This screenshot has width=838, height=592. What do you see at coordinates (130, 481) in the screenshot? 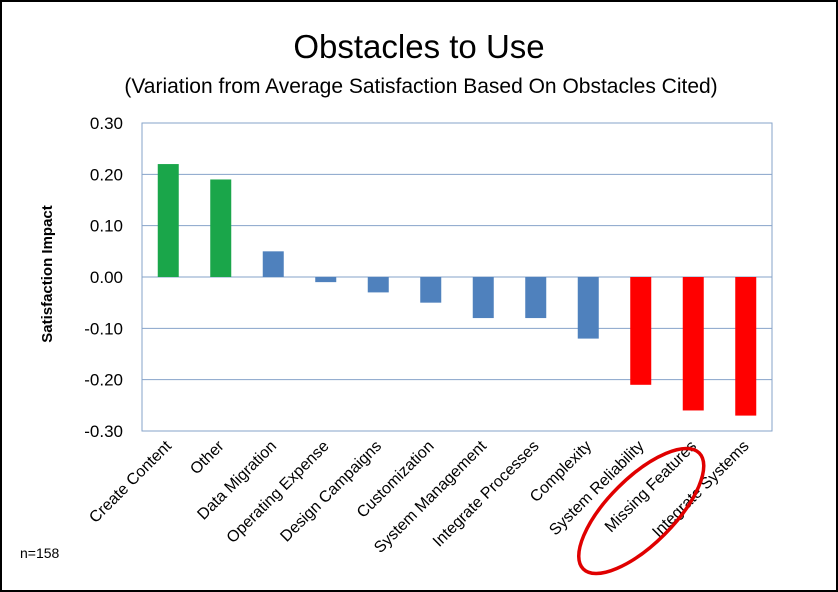
I see `x-tick-label: Create Content` at bounding box center [130, 481].